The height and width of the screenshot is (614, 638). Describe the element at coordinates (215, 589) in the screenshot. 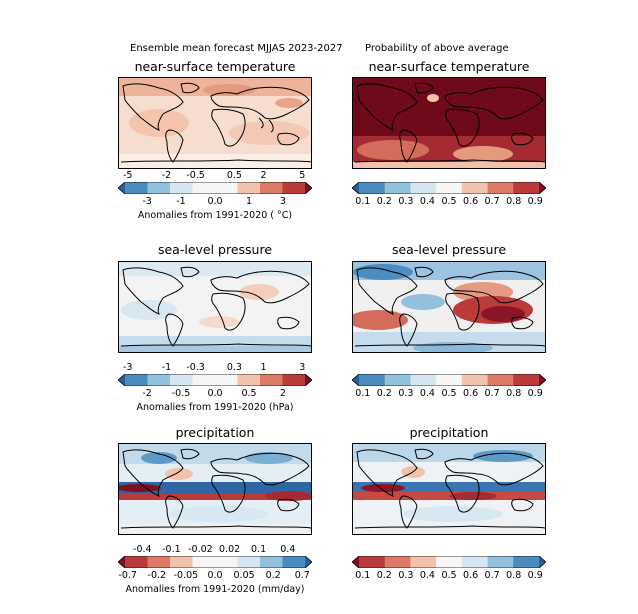

I see `pr-colorbar-label: Anomalies from 1991-2020 (mm/day)` at that location.